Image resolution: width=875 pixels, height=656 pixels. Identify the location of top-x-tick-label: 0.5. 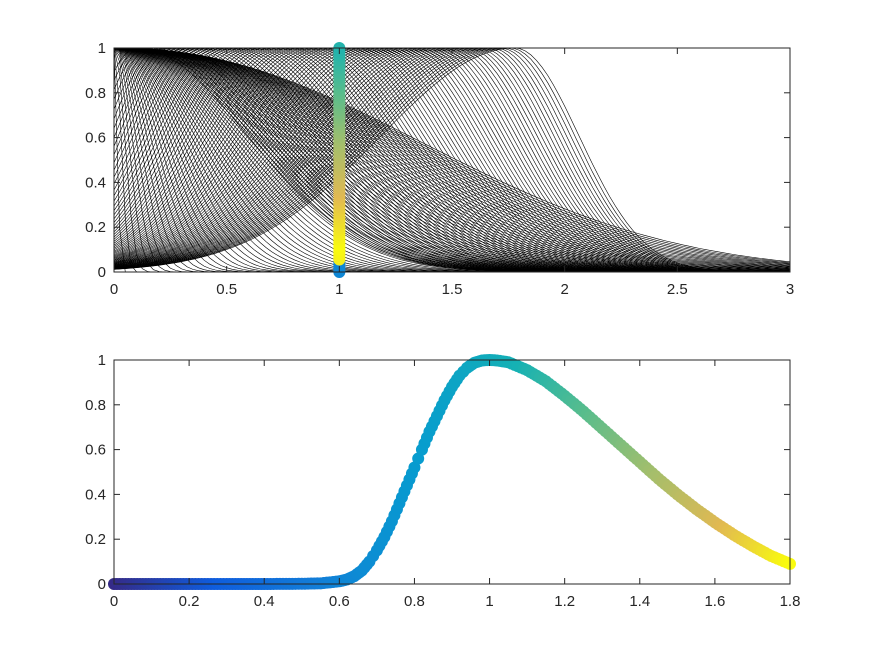
(226, 289).